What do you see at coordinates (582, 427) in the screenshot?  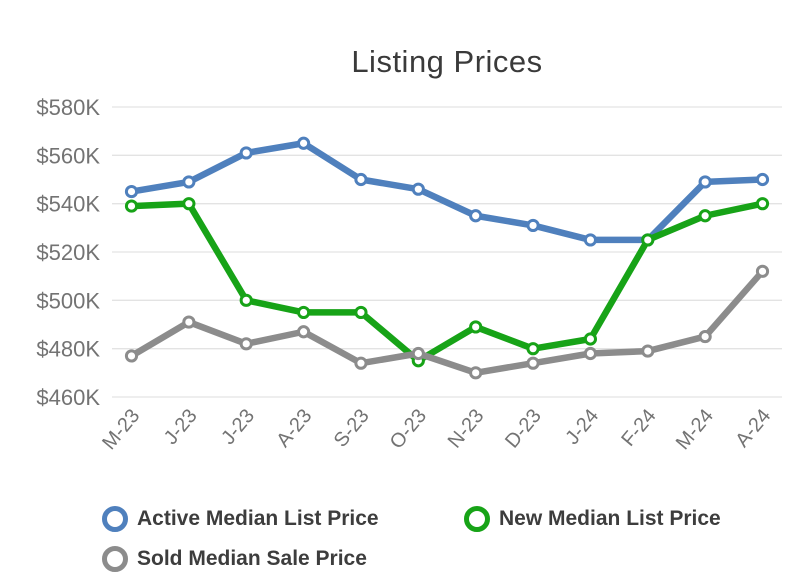 I see `x-tick-label: J-24` at bounding box center [582, 427].